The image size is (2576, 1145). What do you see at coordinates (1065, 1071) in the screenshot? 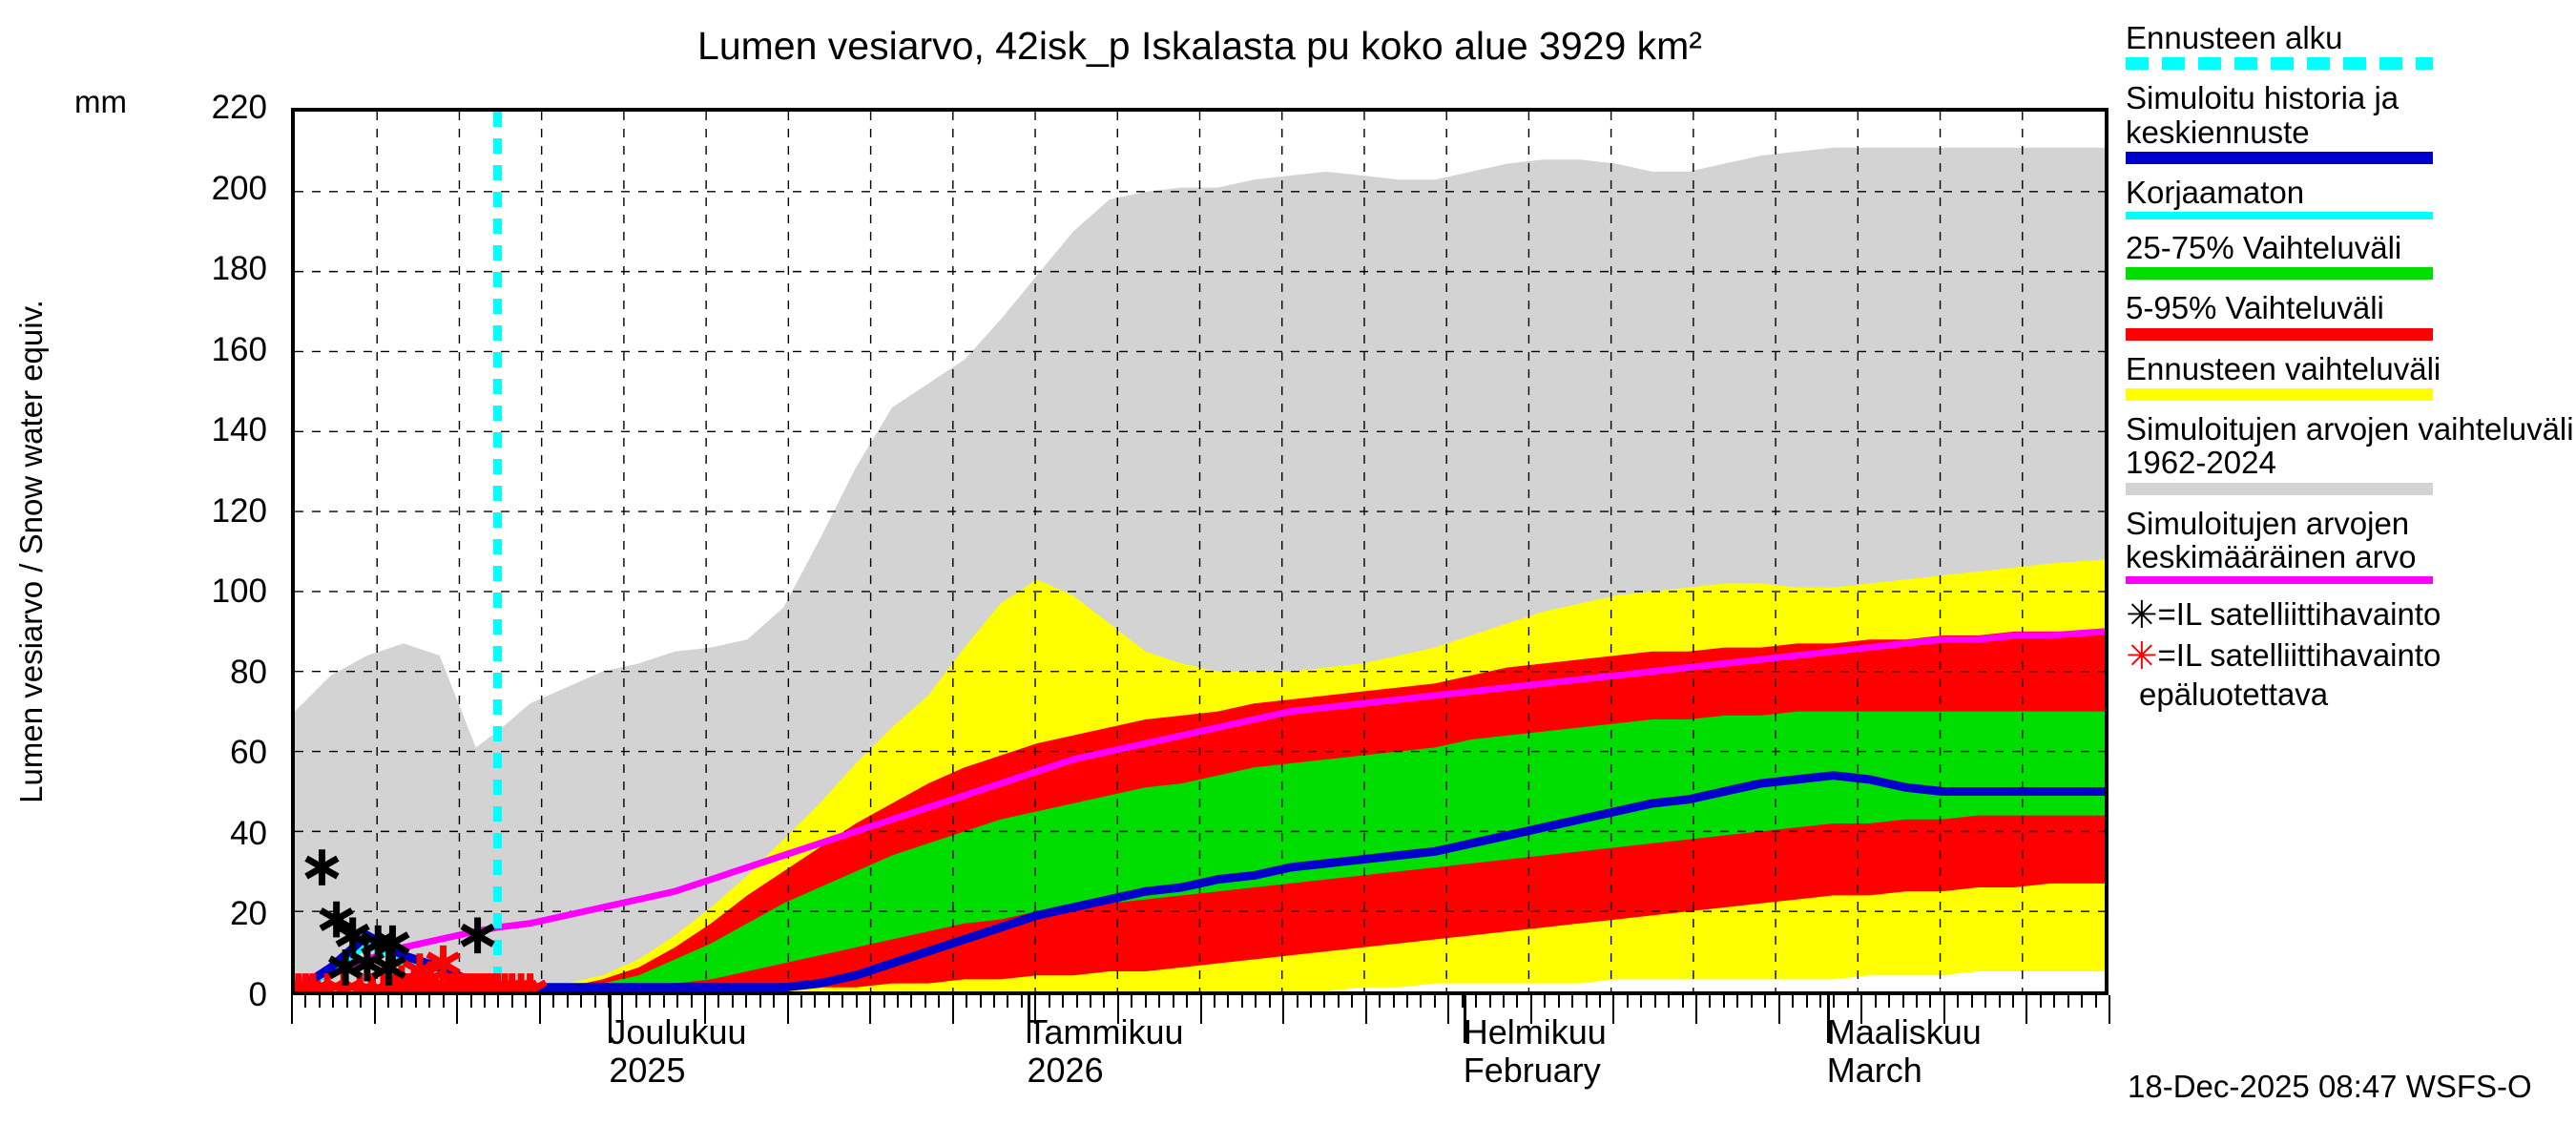
I see `x-tick-label-sub: 2026` at bounding box center [1065, 1071].